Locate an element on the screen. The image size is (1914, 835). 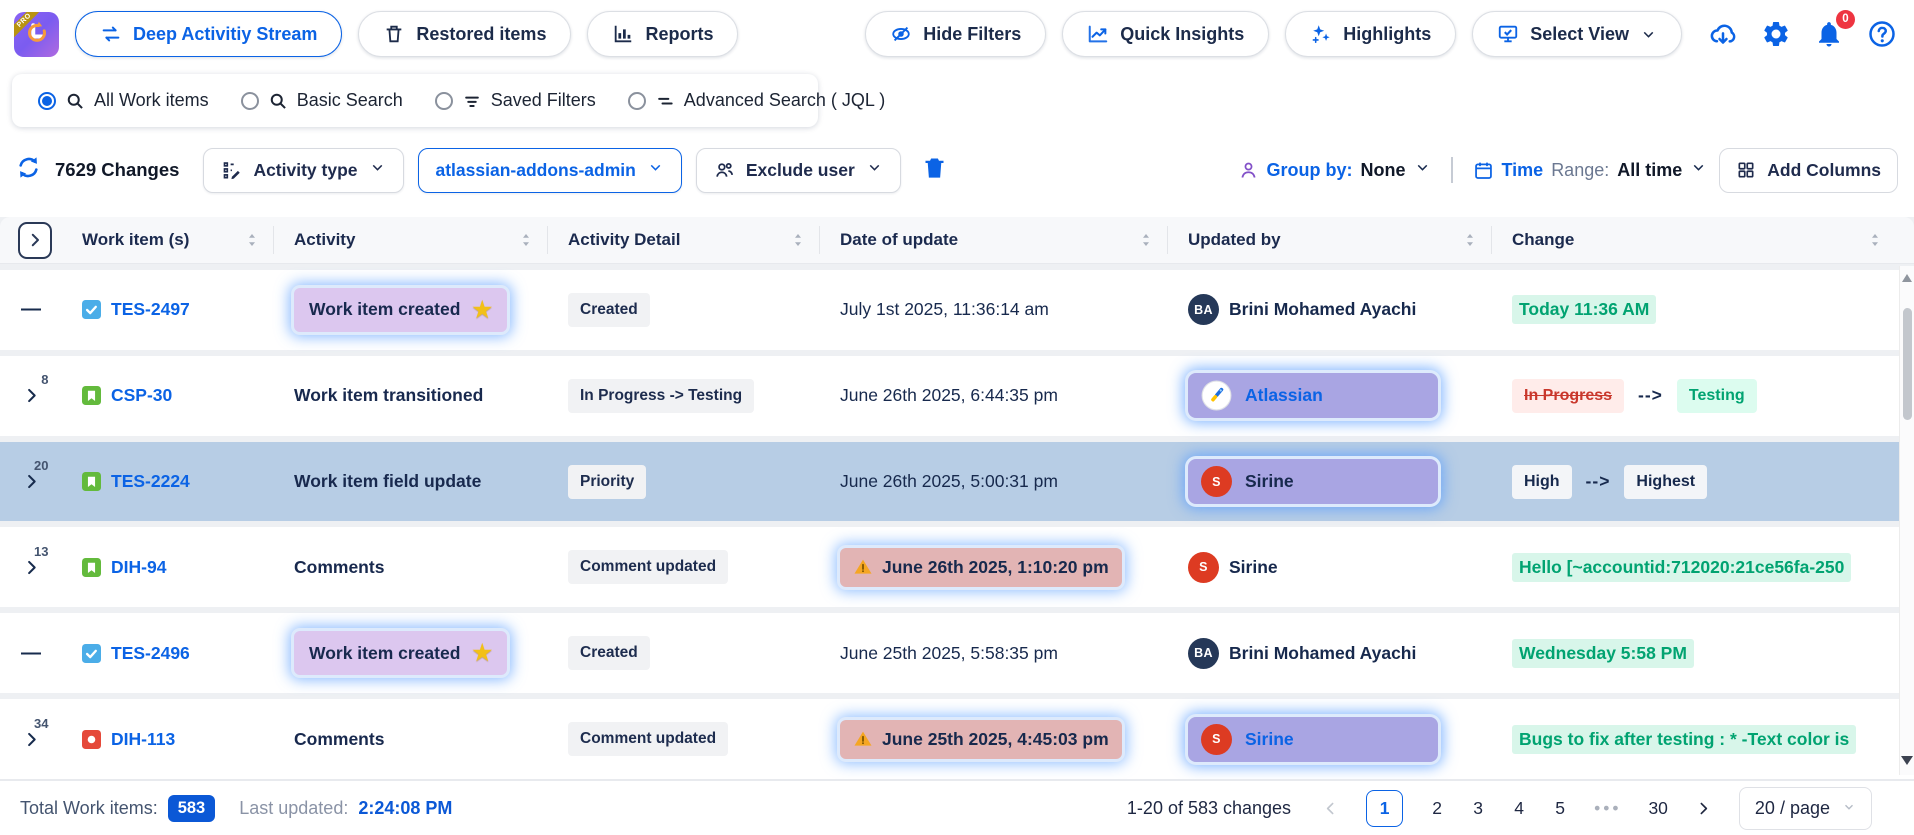
nav-deep-activity-stream: Deep Activitiy Stream is located at coordinates (209, 34).